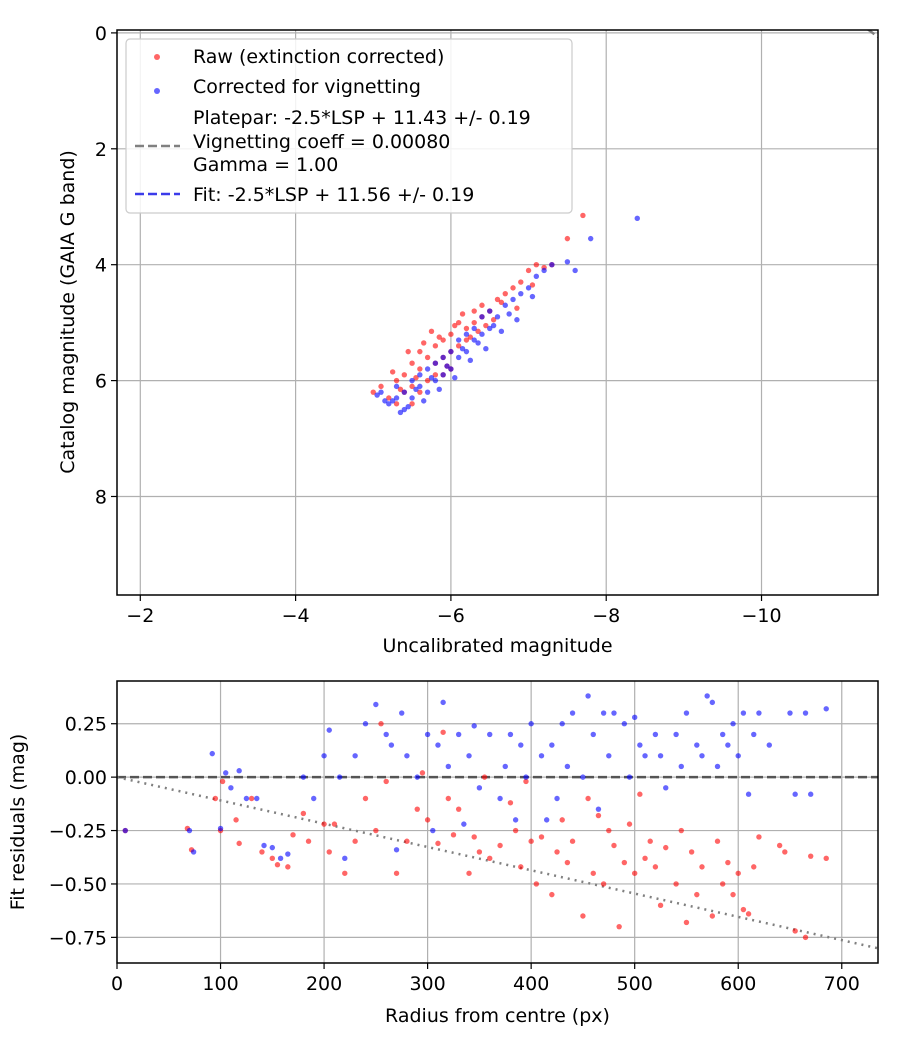  What do you see at coordinates (497, 862) in the screenshot?
I see `bottom-reference-lines` at bounding box center [497, 862].